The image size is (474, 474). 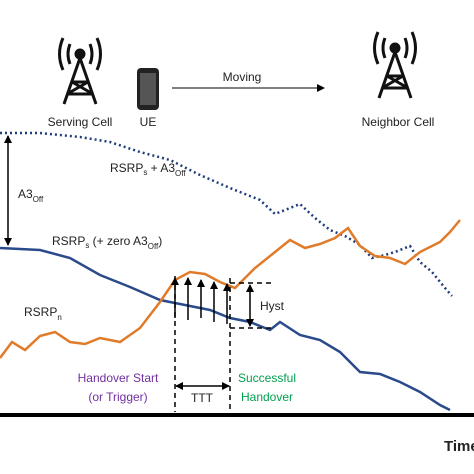 I want to click on ue-label: UE, so click(x=148, y=122).